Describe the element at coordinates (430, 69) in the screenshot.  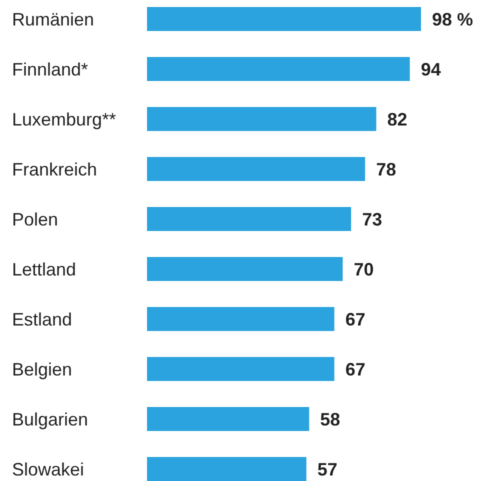
I see `data-label: 94` at that location.